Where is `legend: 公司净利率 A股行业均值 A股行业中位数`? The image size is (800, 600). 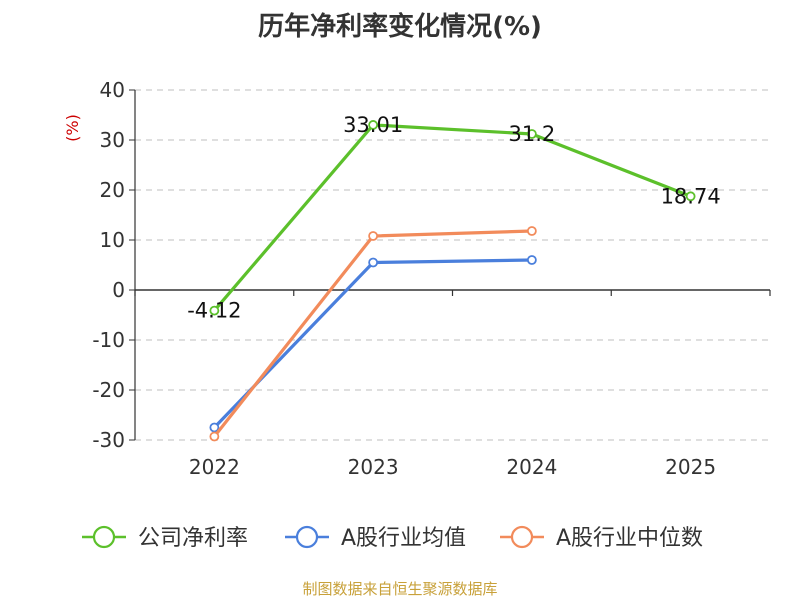 legend: 公司净利率 A股行业均值 A股行业中位数 is located at coordinates (392, 538).